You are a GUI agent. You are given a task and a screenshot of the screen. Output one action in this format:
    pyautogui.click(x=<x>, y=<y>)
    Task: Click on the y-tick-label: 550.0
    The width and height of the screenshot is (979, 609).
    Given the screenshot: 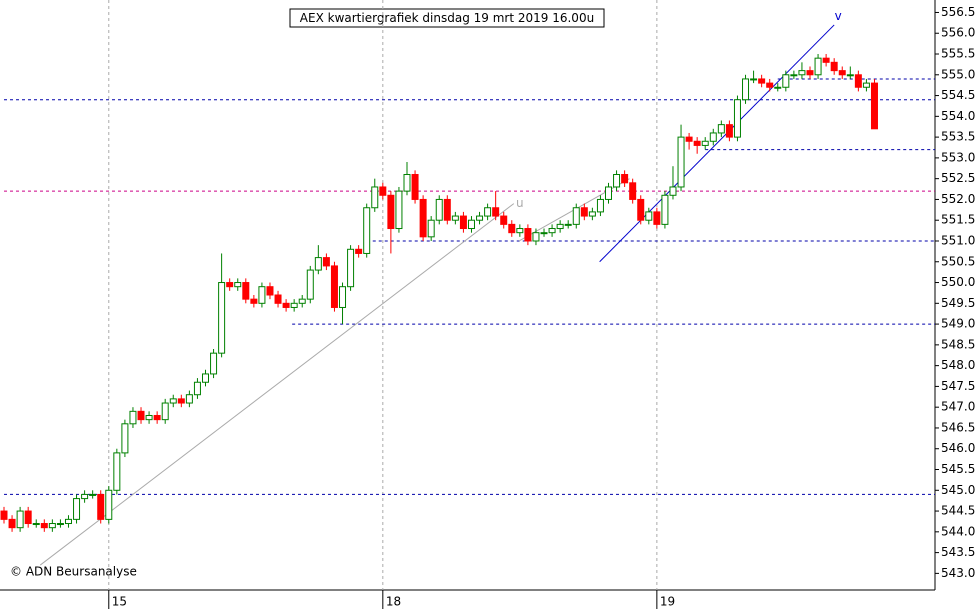 What is the action you would take?
    pyautogui.click(x=958, y=282)
    